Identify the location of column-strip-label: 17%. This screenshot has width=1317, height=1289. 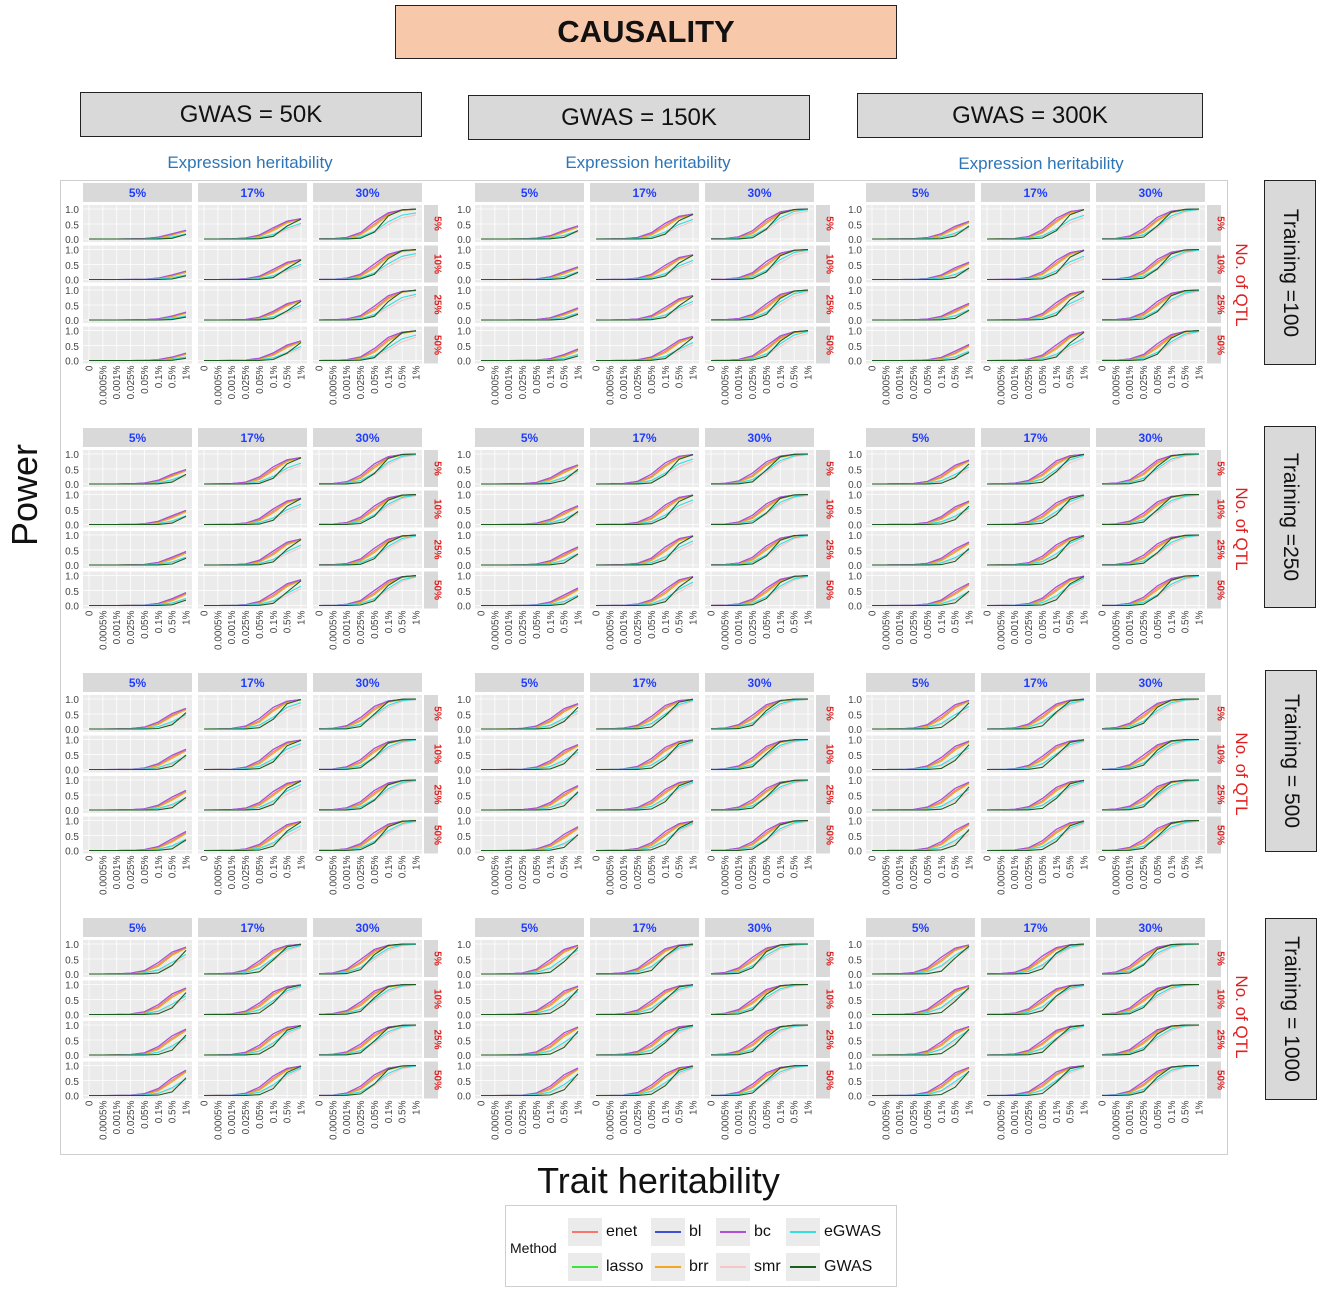
(1035, 438).